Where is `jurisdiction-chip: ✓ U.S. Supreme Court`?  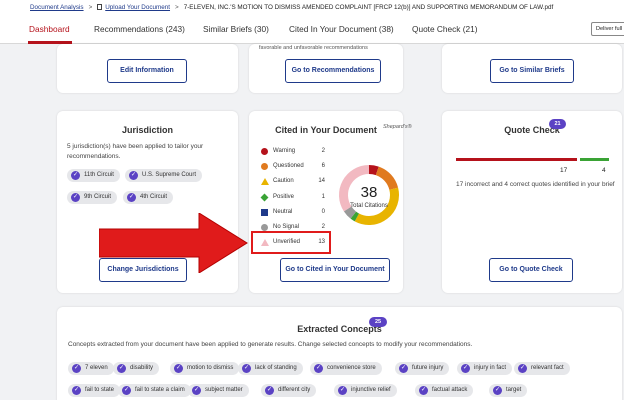 jurisdiction-chip: ✓ U.S. Supreme Court is located at coordinates (164, 175).